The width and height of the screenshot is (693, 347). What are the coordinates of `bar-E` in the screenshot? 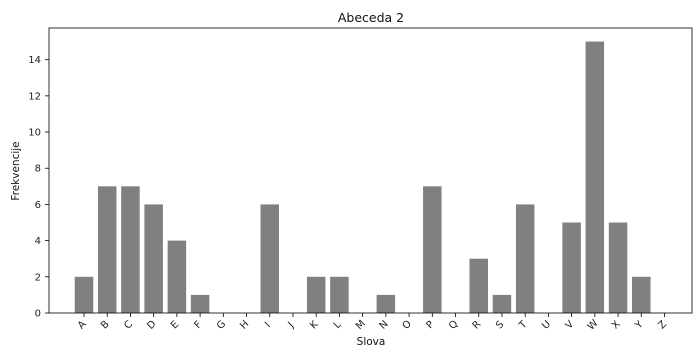 It's located at (177, 276).